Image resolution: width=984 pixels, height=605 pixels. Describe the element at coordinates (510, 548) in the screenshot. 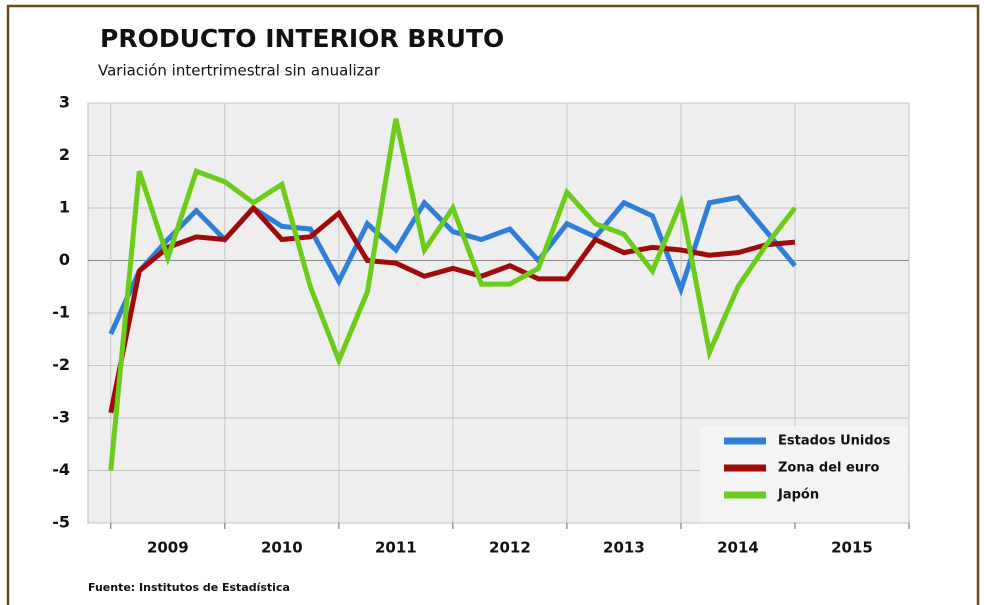

I see `x-tick-label: 2012` at that location.